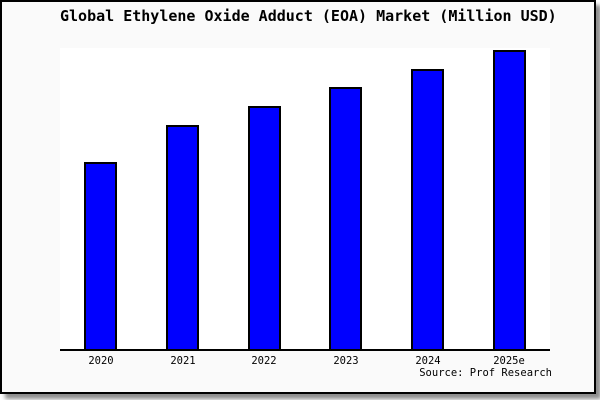  I want to click on source-note: Source: Prof Research, so click(485, 373).